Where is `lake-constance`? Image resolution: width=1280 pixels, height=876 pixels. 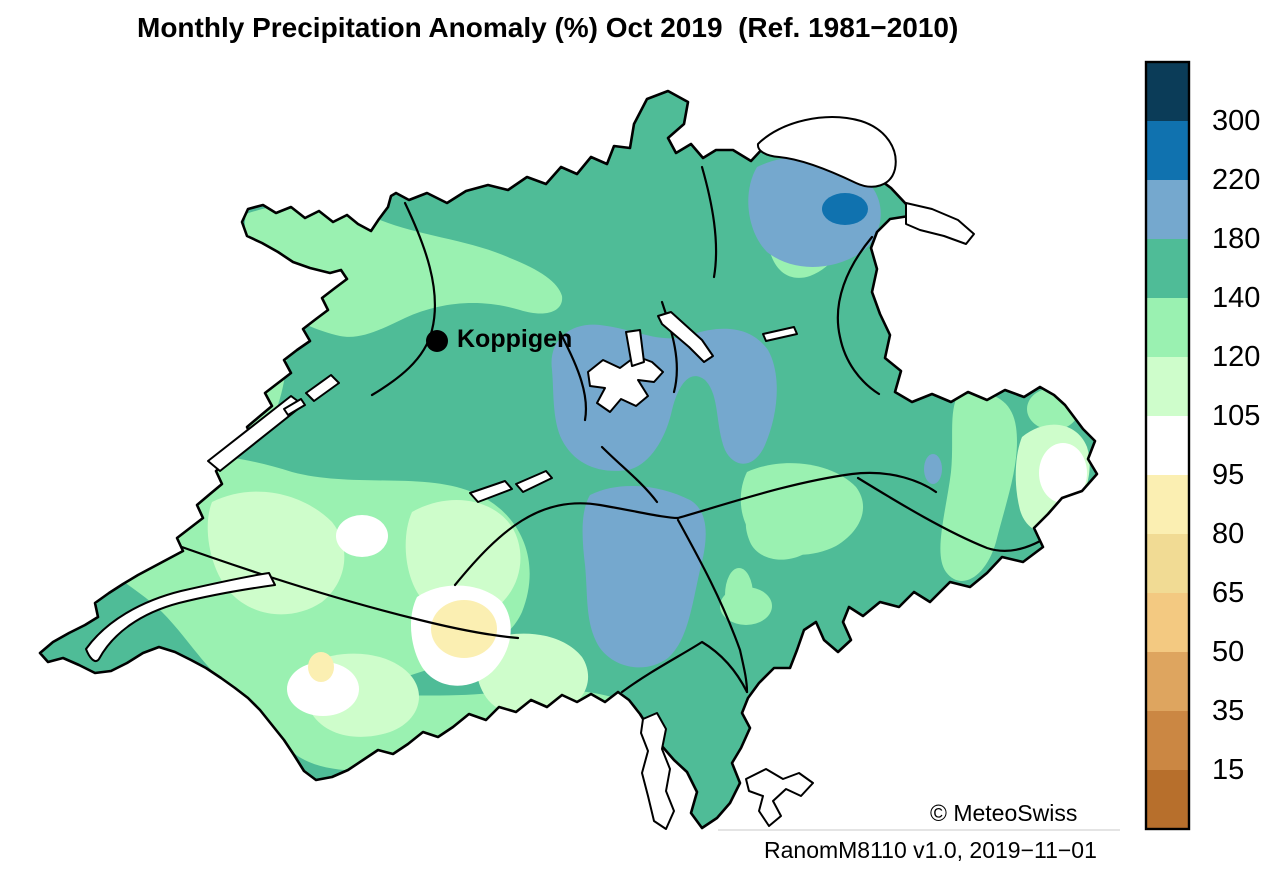
lake-constance is located at coordinates (826, 152).